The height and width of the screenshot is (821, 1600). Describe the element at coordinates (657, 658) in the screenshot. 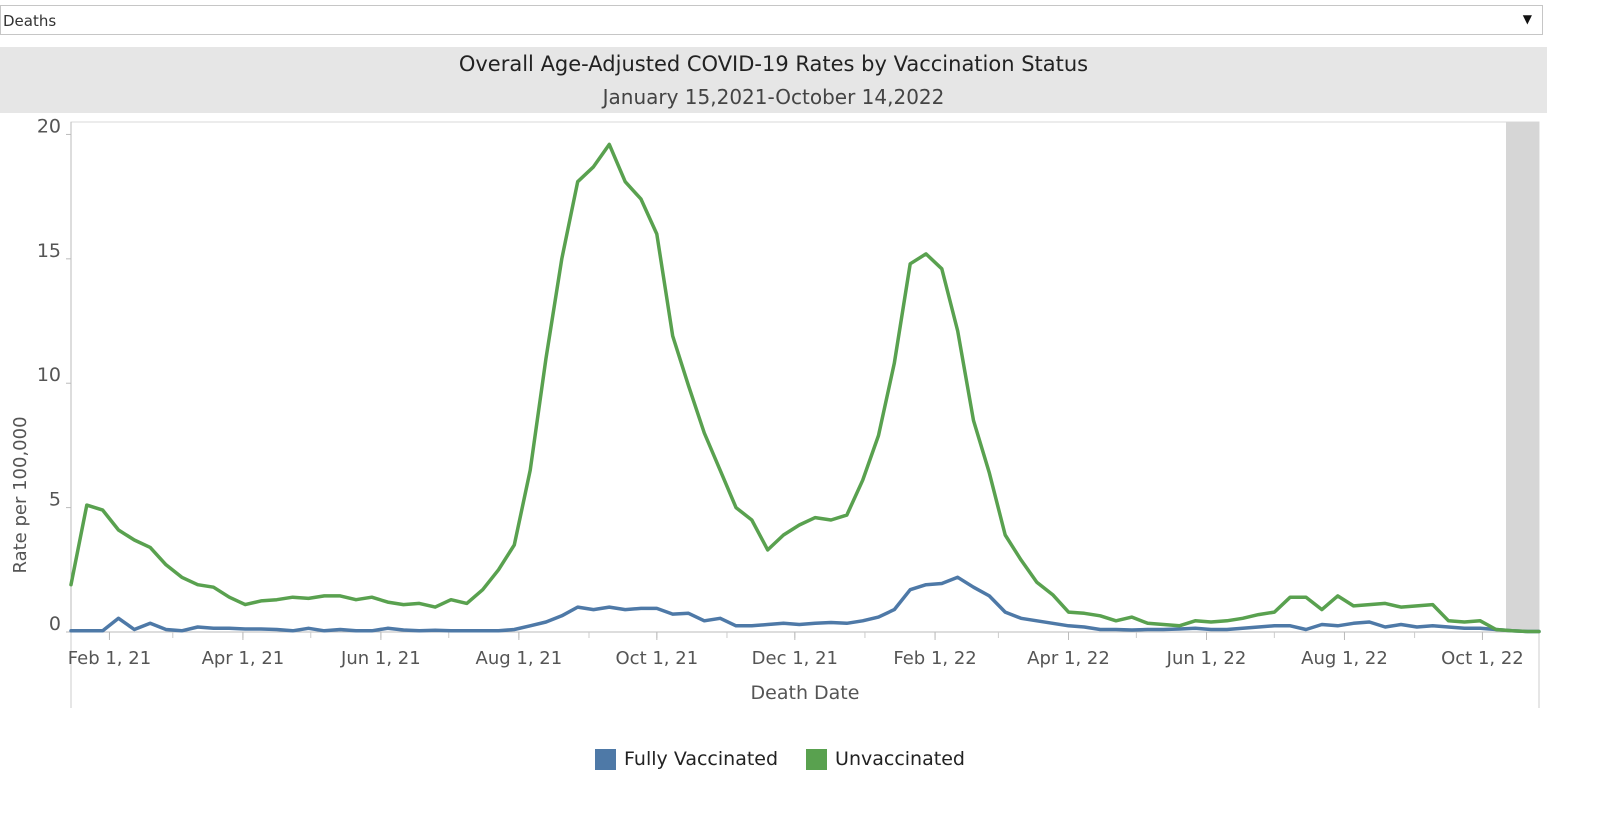

I see `x-tick-label: Oct 1, 21` at that location.